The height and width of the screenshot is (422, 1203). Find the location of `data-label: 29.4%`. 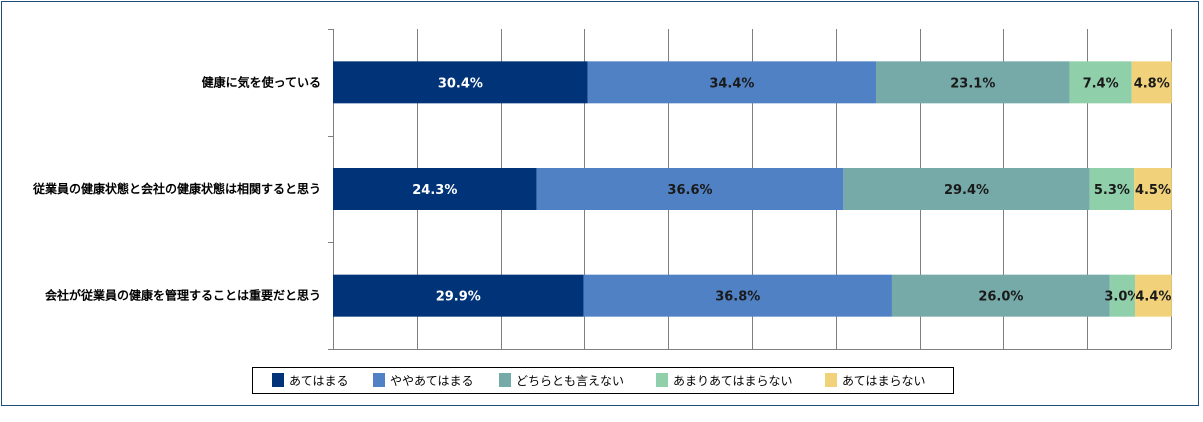

data-label: 29.4% is located at coordinates (966, 190).